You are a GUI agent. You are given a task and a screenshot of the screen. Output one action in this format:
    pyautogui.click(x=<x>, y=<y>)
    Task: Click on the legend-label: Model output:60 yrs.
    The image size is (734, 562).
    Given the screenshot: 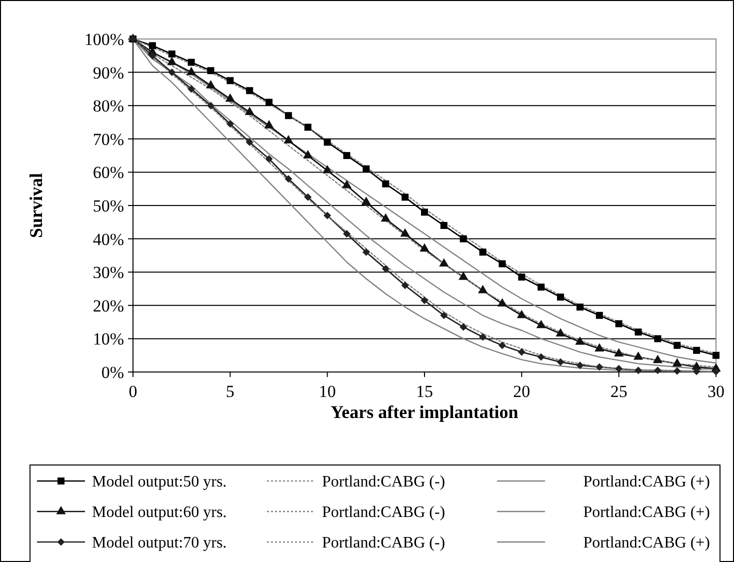 What is the action you would take?
    pyautogui.click(x=159, y=513)
    